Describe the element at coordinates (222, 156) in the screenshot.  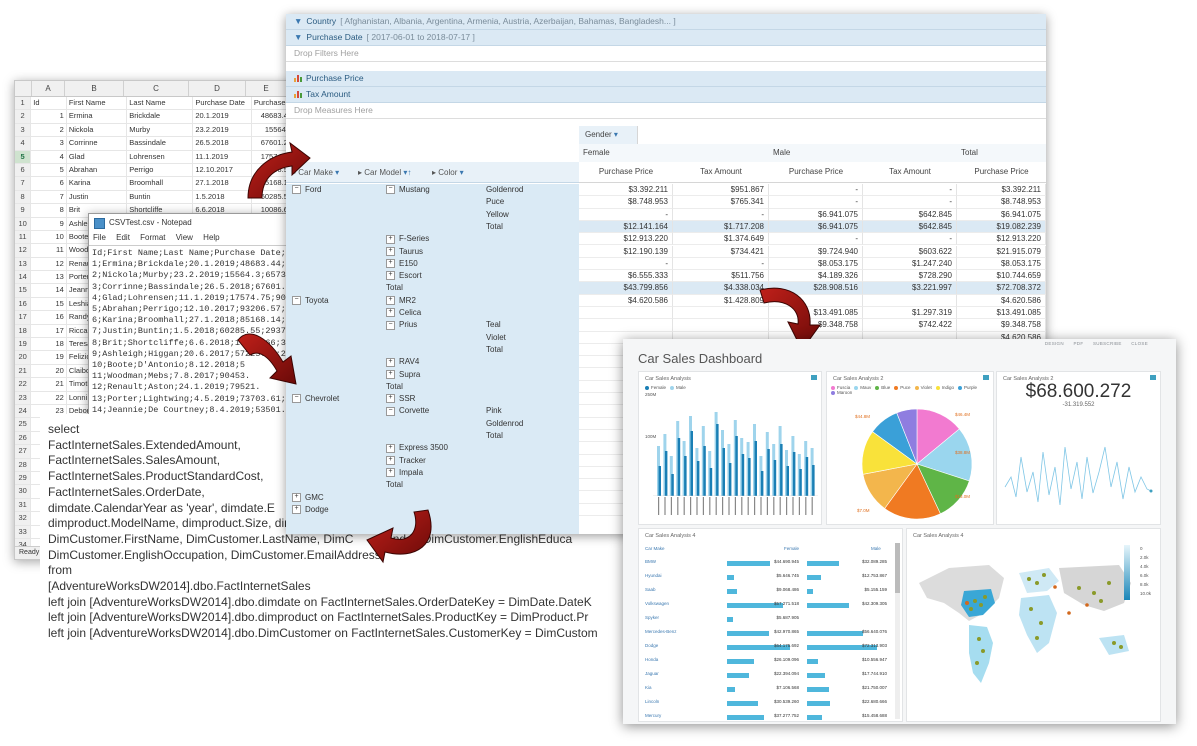
I see `cell: 11.1.2019` at that location.